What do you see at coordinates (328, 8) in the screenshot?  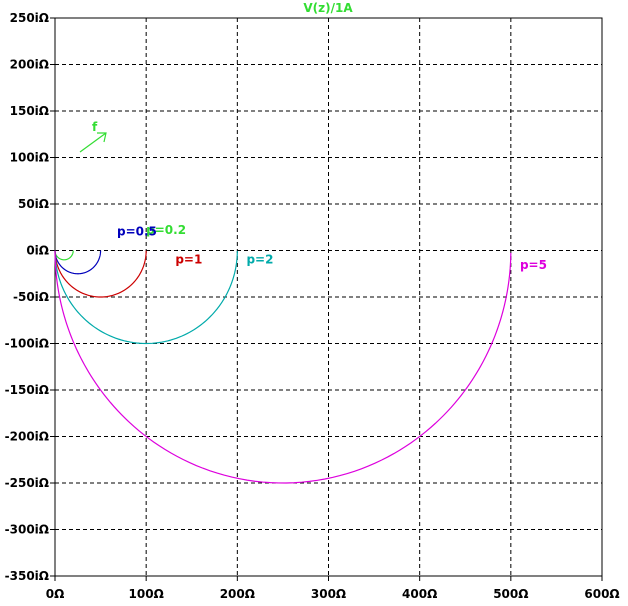 I see `chart-title: V(z)/1A` at bounding box center [328, 8].